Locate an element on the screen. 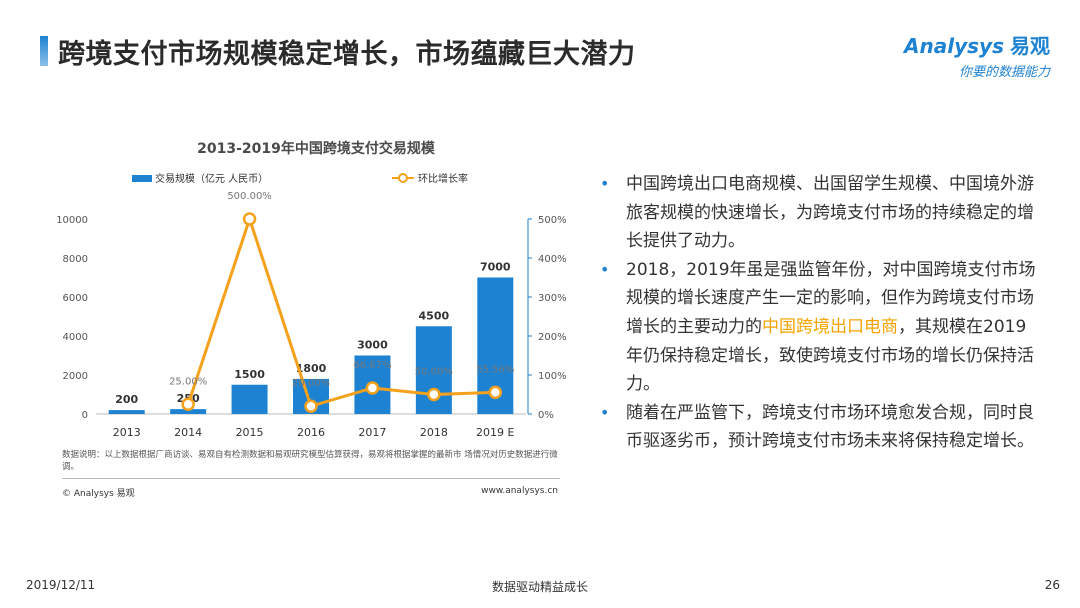 Image resolution: width=1080 pixels, height=608 pixels. y-left-tick-label: 6000 is located at coordinates (75, 298).